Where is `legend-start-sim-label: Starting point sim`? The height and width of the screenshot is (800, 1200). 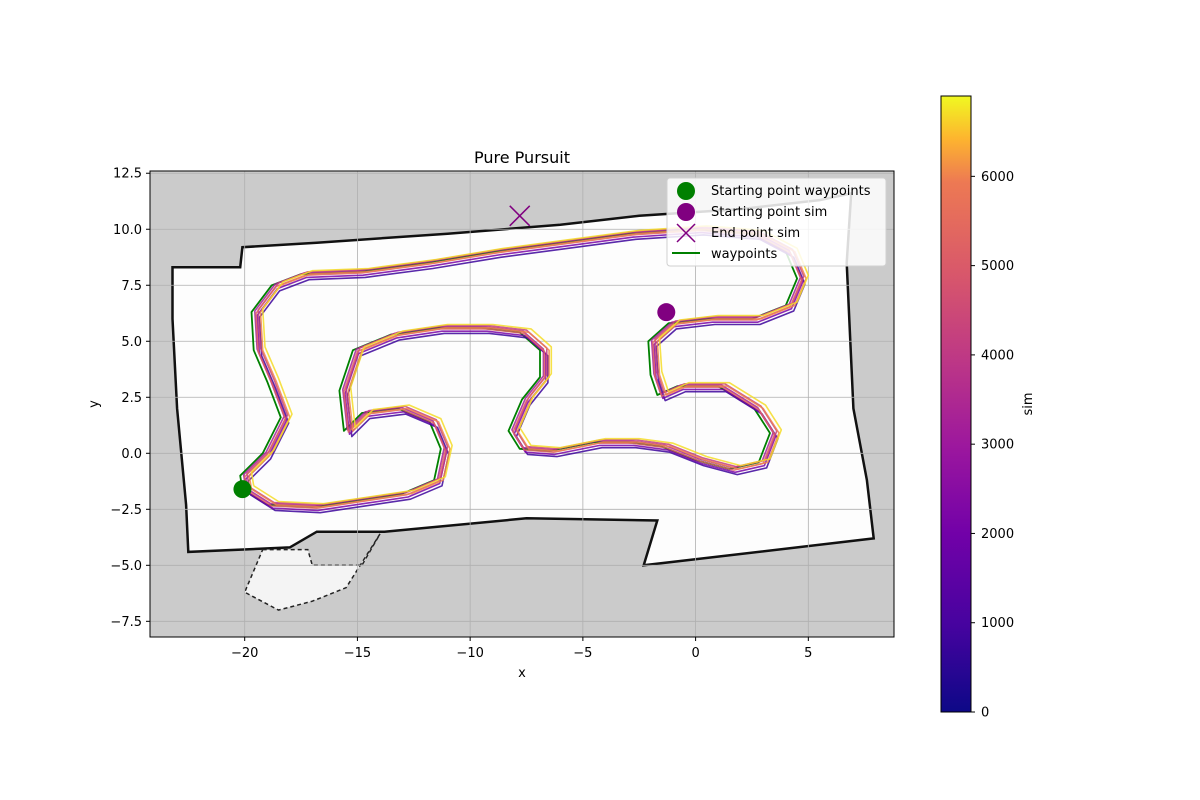
legend-start-sim-label: Starting point sim is located at coordinates (769, 212).